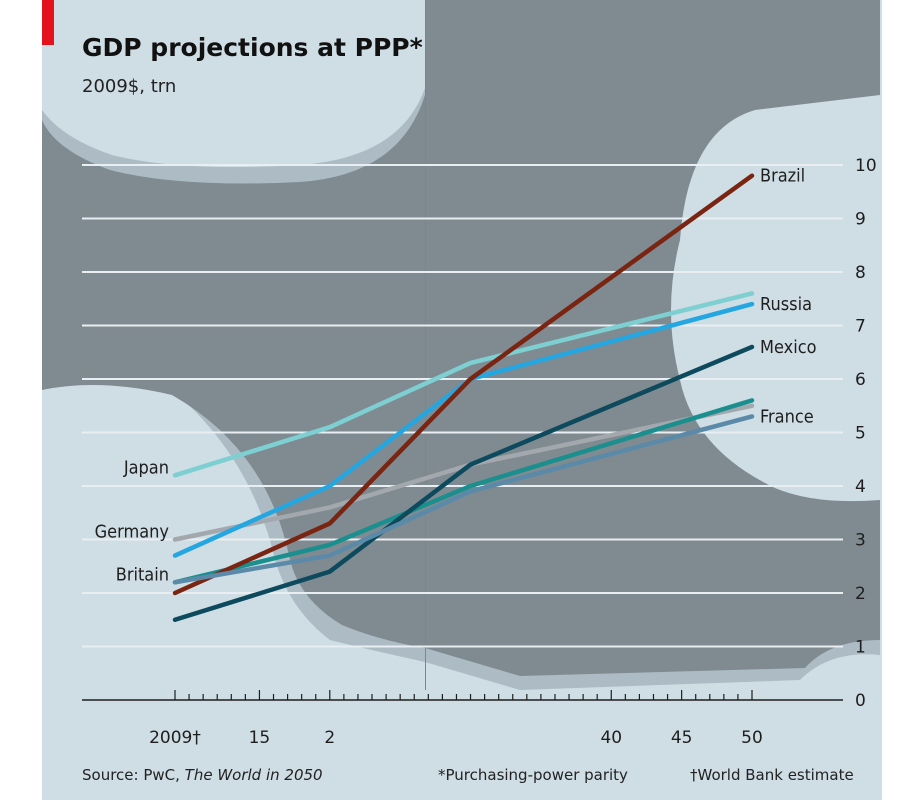  Describe the element at coordinates (752, 738) in the screenshot. I see `x-tick-label: 50` at that location.